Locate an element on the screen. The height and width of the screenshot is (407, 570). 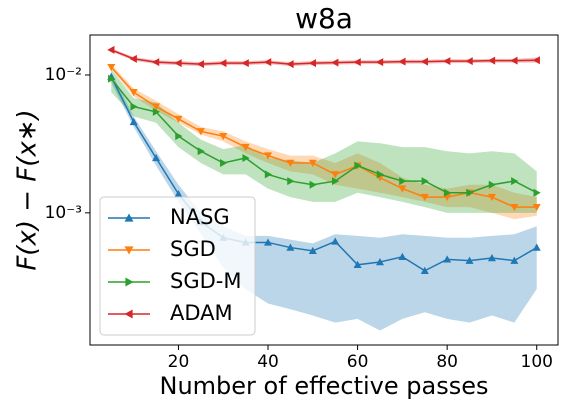
legend-label: ADAM is located at coordinates (201, 313).